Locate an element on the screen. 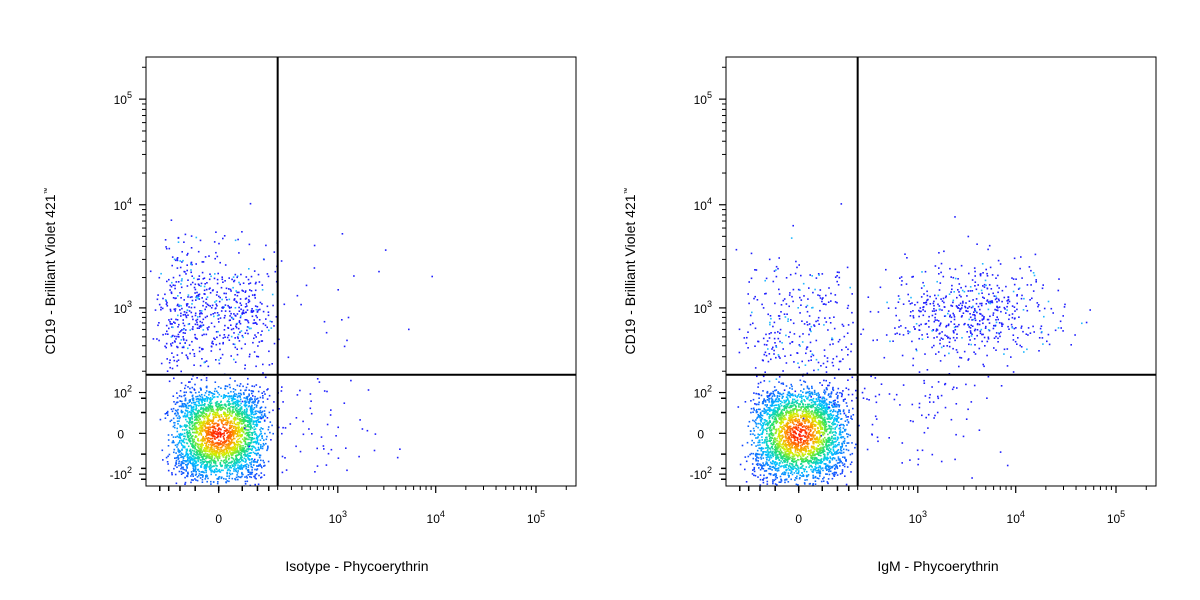  tick-exponent: 4 is located at coordinates (442, 514).